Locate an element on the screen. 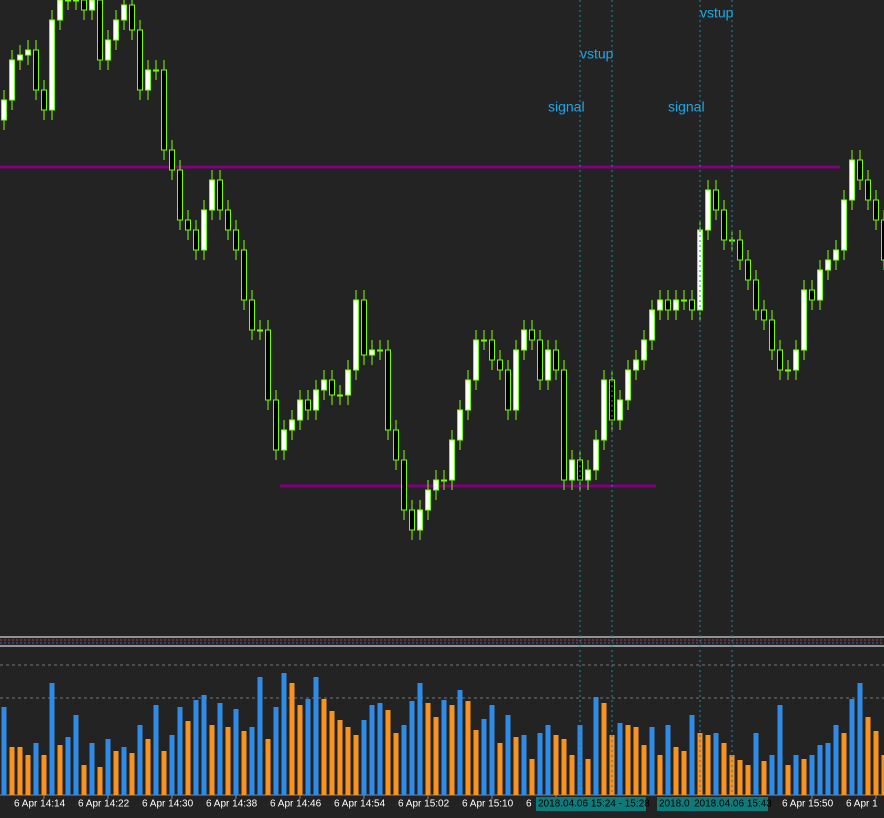 The width and height of the screenshot is (884, 818). x-tick-label: 6 Apr 14:38 is located at coordinates (232, 804).